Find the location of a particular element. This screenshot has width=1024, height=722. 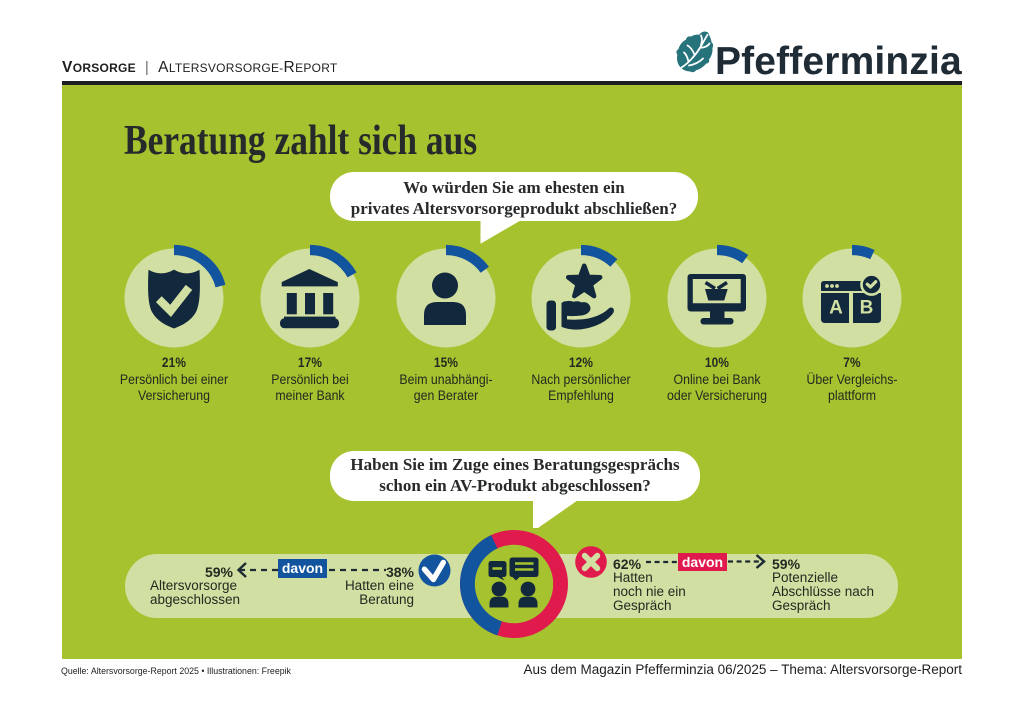

svg-text: B is located at coordinates (867, 308).